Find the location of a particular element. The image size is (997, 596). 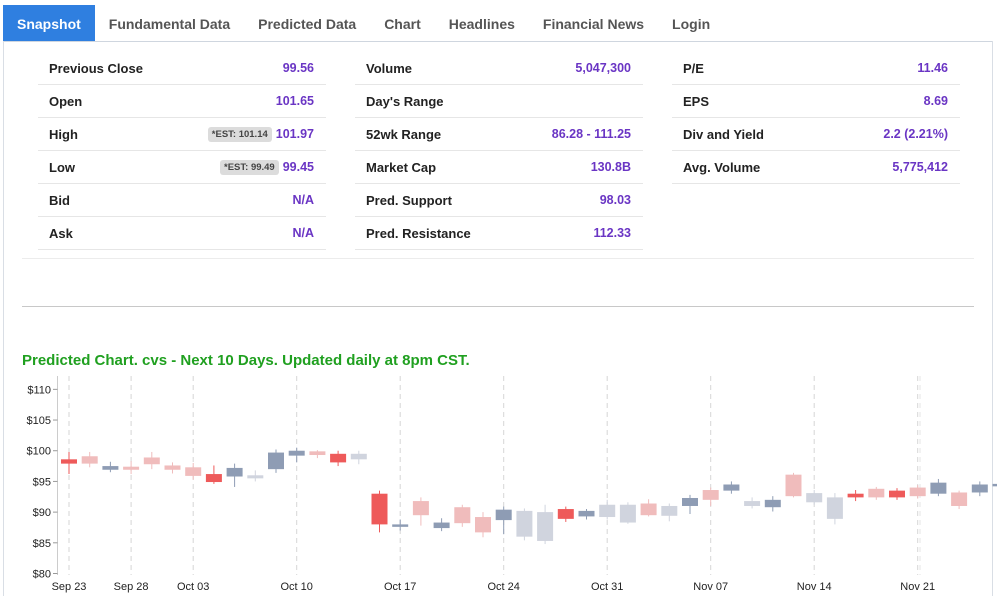

stat-label: Day's Range is located at coordinates (405, 101).